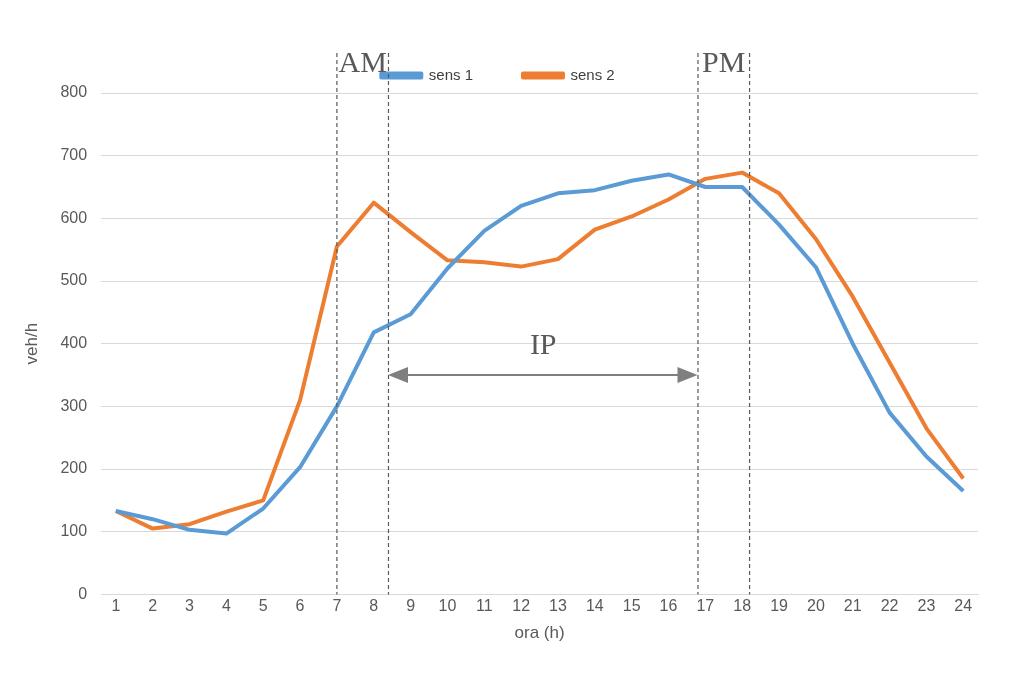 This screenshot has height=673, width=1009. Describe the element at coordinates (74, 468) in the screenshot. I see `y-tick-label: 200` at that location.